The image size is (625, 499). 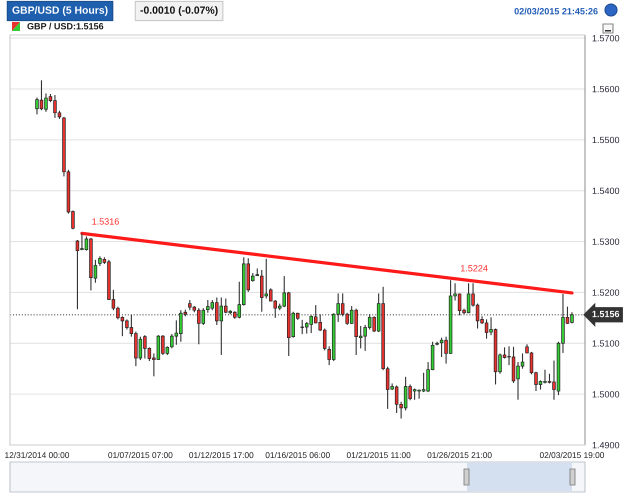 I want to click on y-tick-label: 1.5200, so click(x=606, y=292).